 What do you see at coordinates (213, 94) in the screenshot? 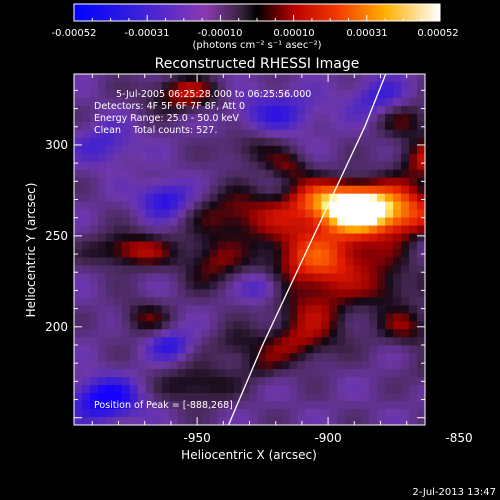
I see `info-time-range: 5-Jul-2005 06:25:28.000 to 06:25:56.000` at bounding box center [213, 94].